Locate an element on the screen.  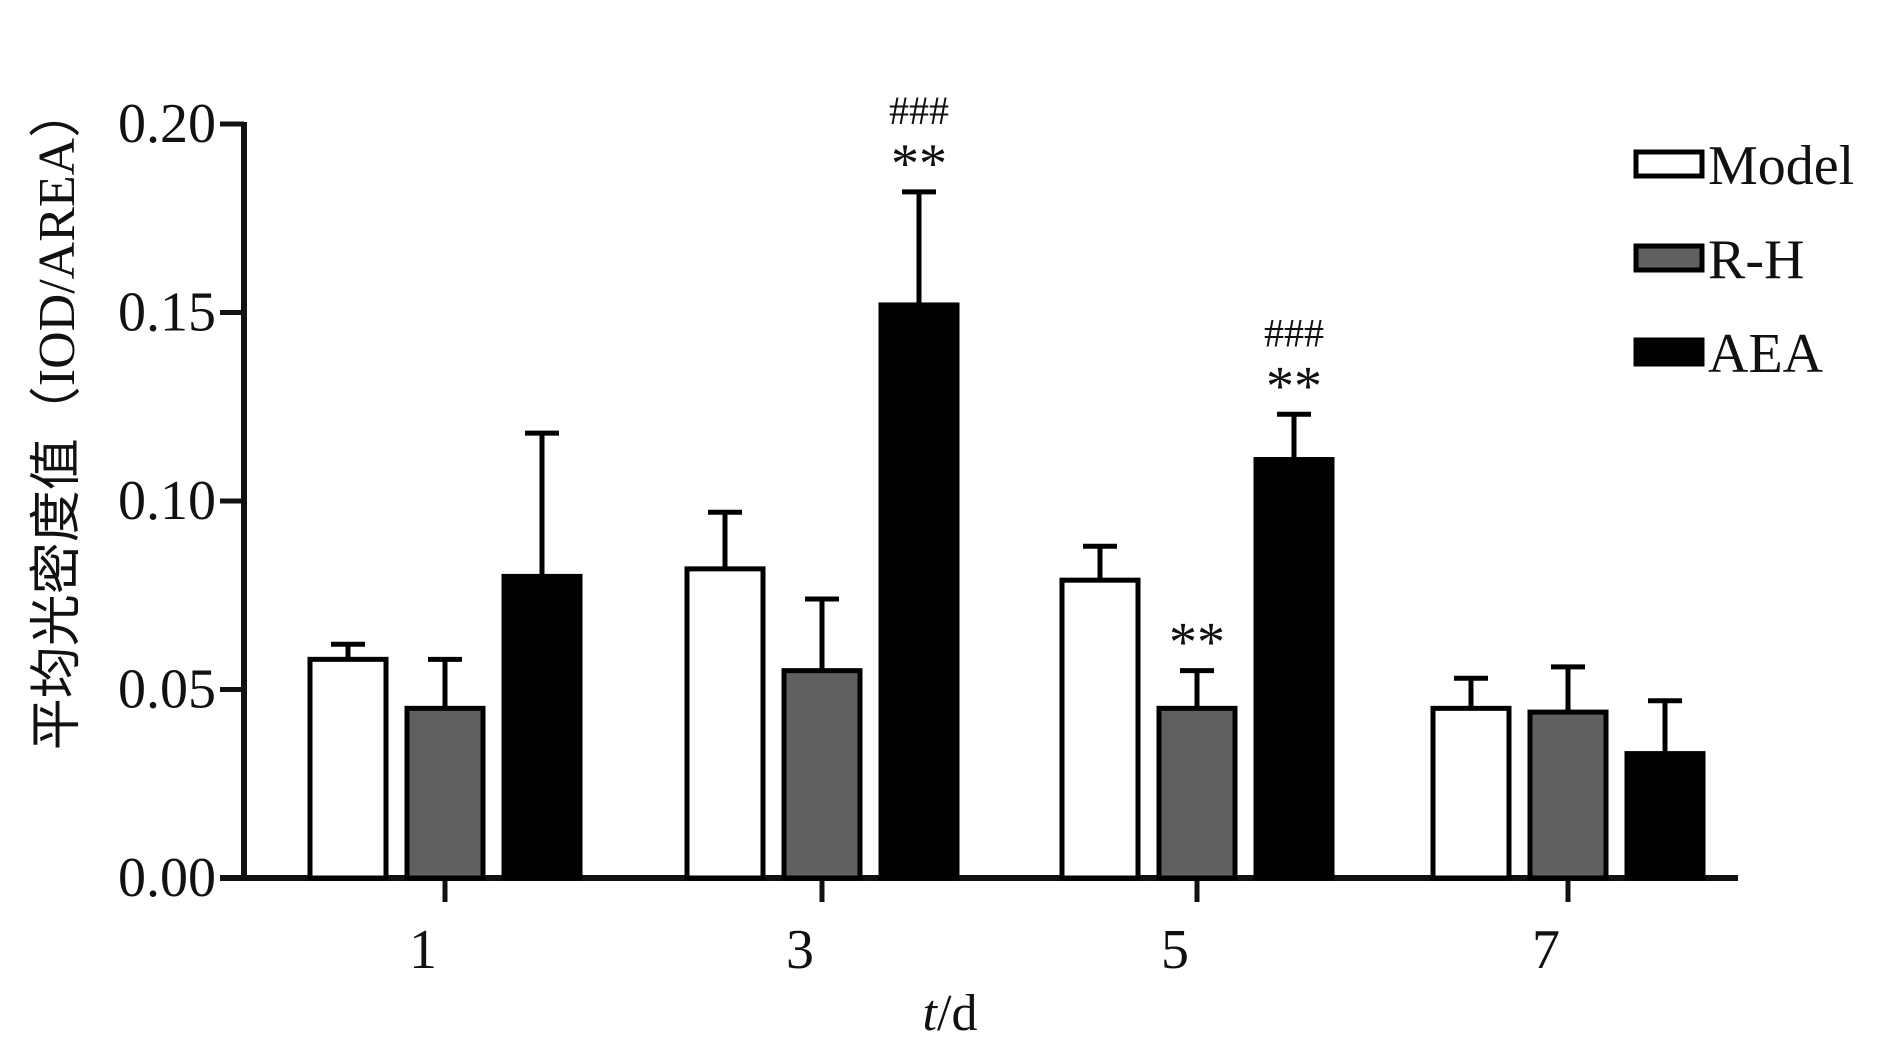
x-tick-label: 7 is located at coordinates (1546, 950).